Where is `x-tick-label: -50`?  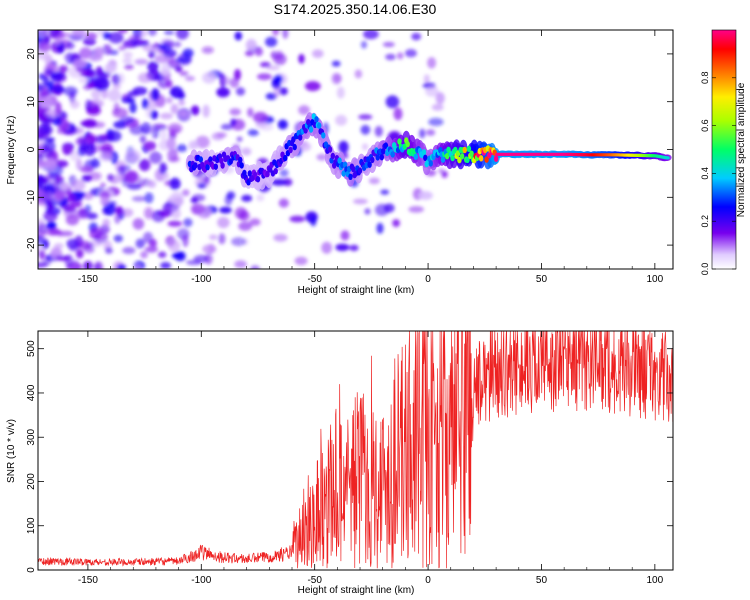
x-tick-label: -50 is located at coordinates (314, 580).